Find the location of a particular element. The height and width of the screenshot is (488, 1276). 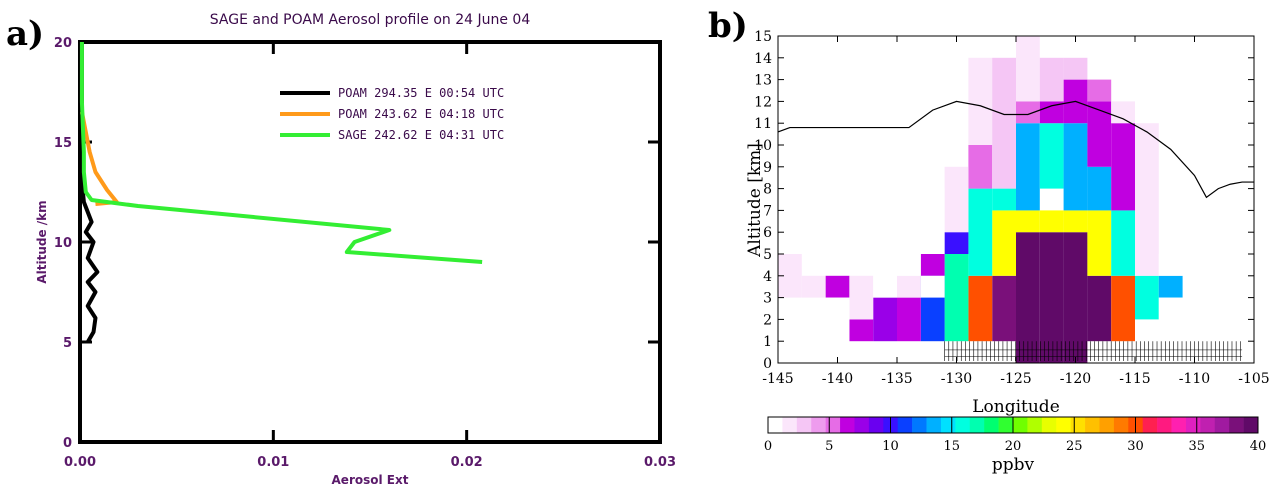

legend-label-1: POAM 294.35 E 00:54 UTC is located at coordinates (421, 93).